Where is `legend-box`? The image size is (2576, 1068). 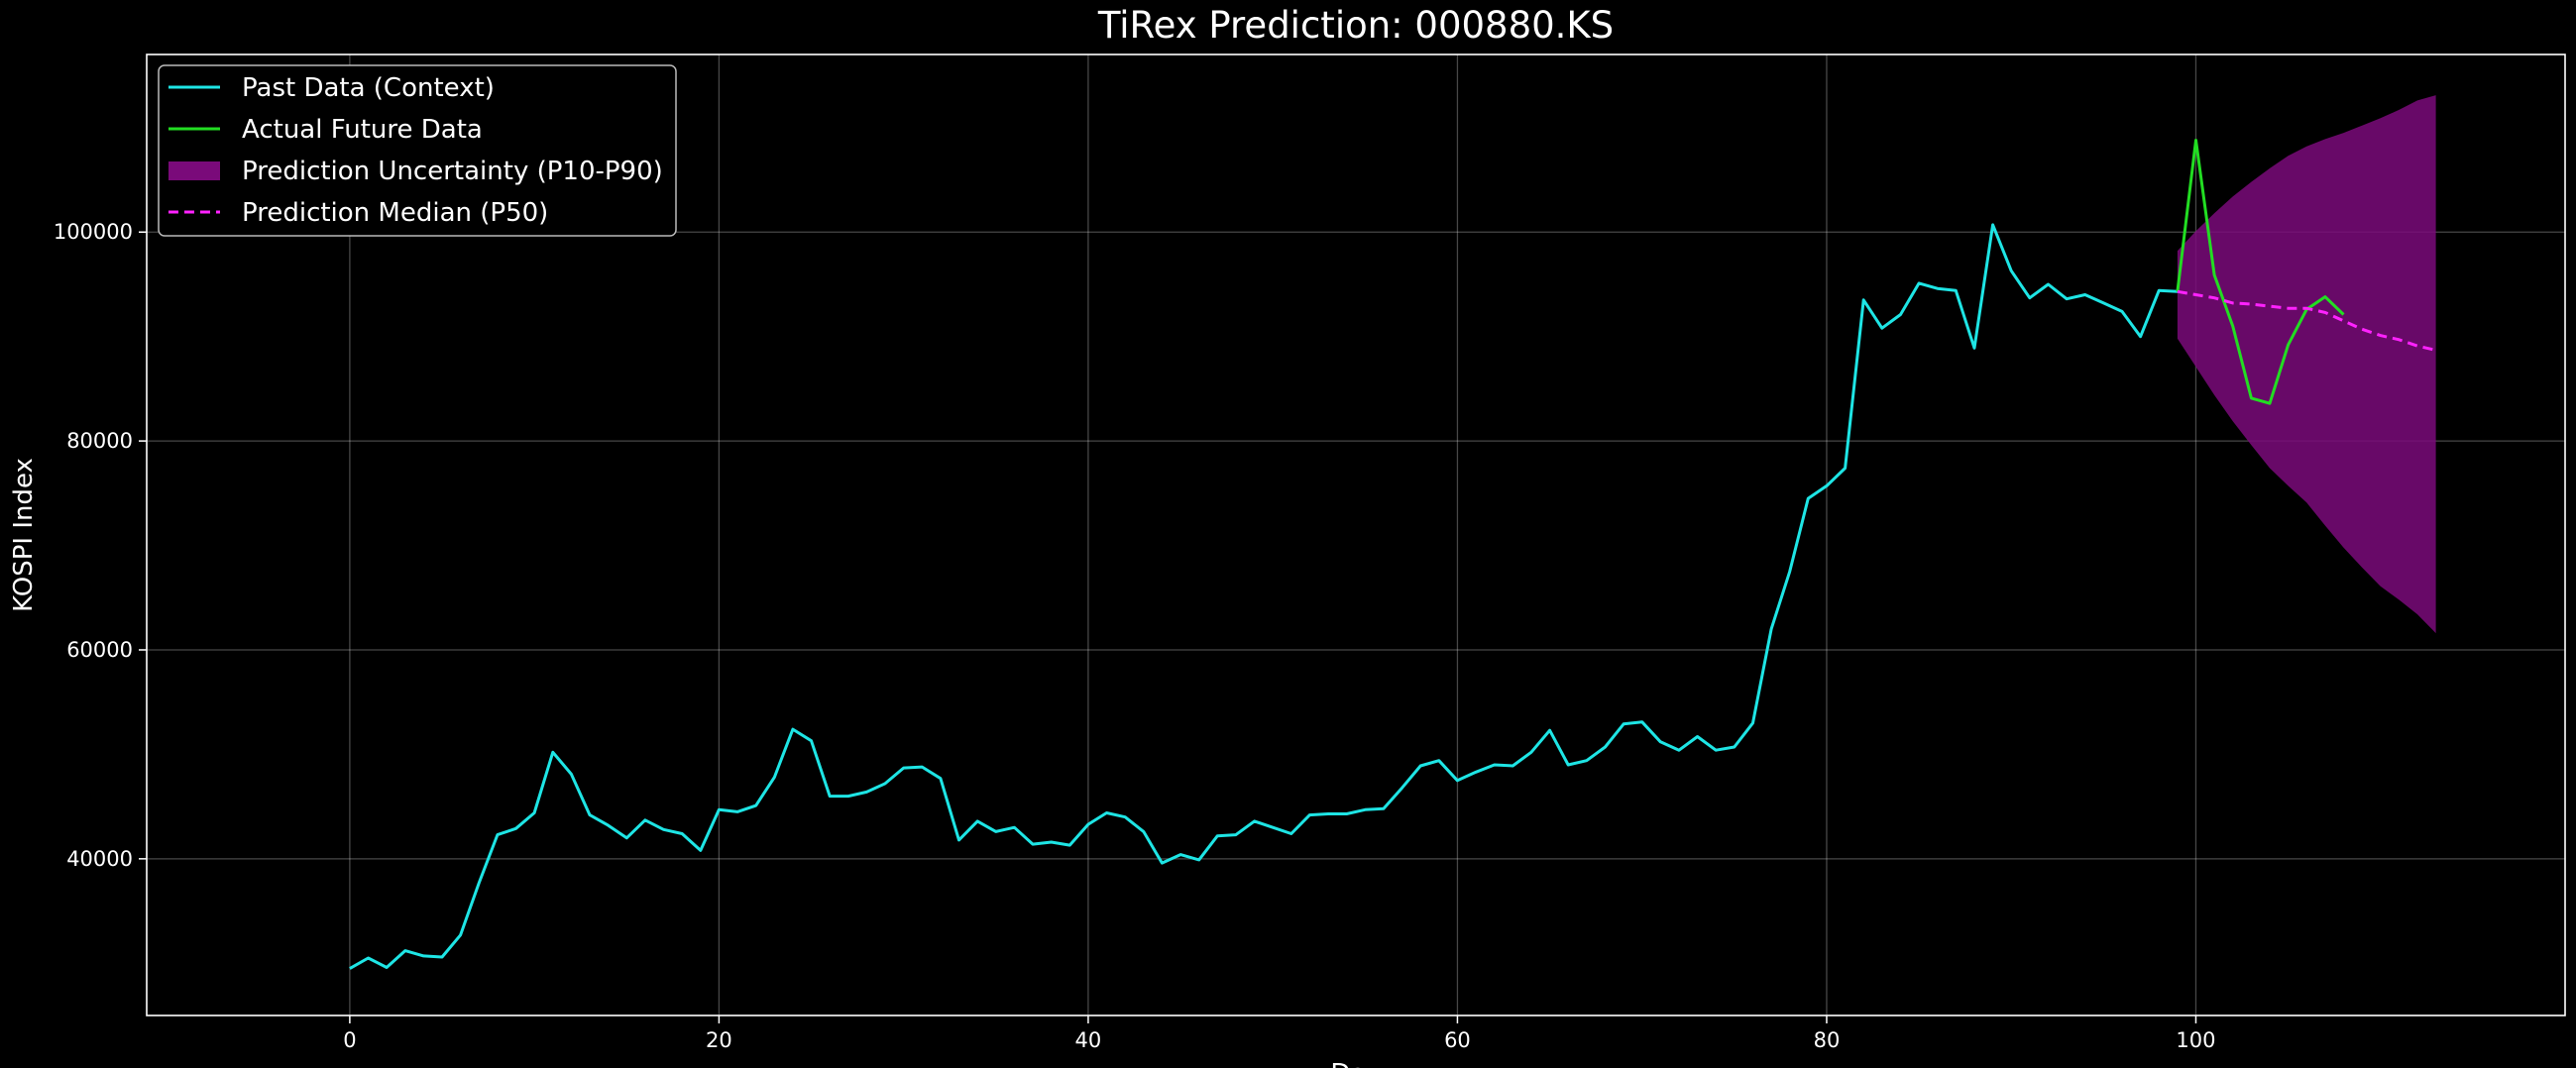
legend-box is located at coordinates (417, 150).